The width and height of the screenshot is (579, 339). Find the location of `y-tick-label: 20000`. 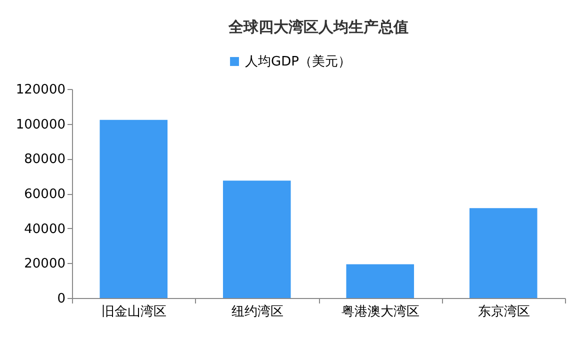

y-tick-label: 20000 is located at coordinates (45, 264).